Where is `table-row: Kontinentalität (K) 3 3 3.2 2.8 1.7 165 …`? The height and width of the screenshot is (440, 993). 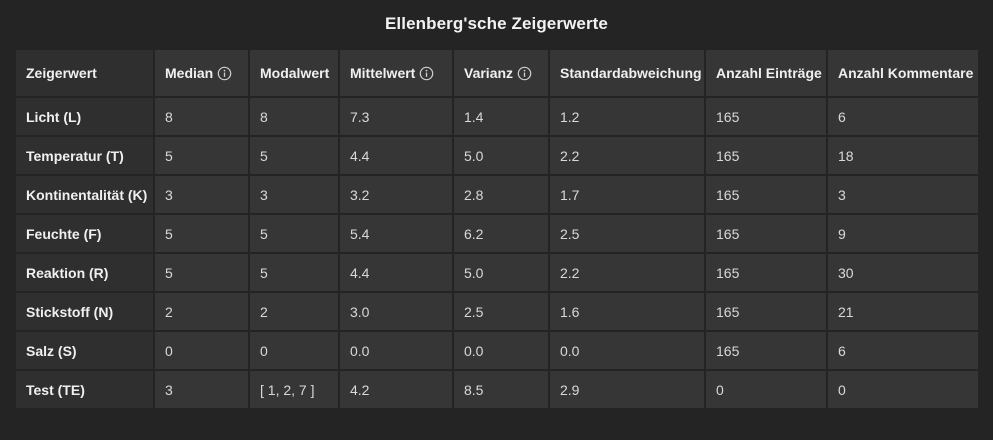
table-row: Kontinentalität (K) 3 3 3.2 2.8 1.7 165 … is located at coordinates (497, 194).